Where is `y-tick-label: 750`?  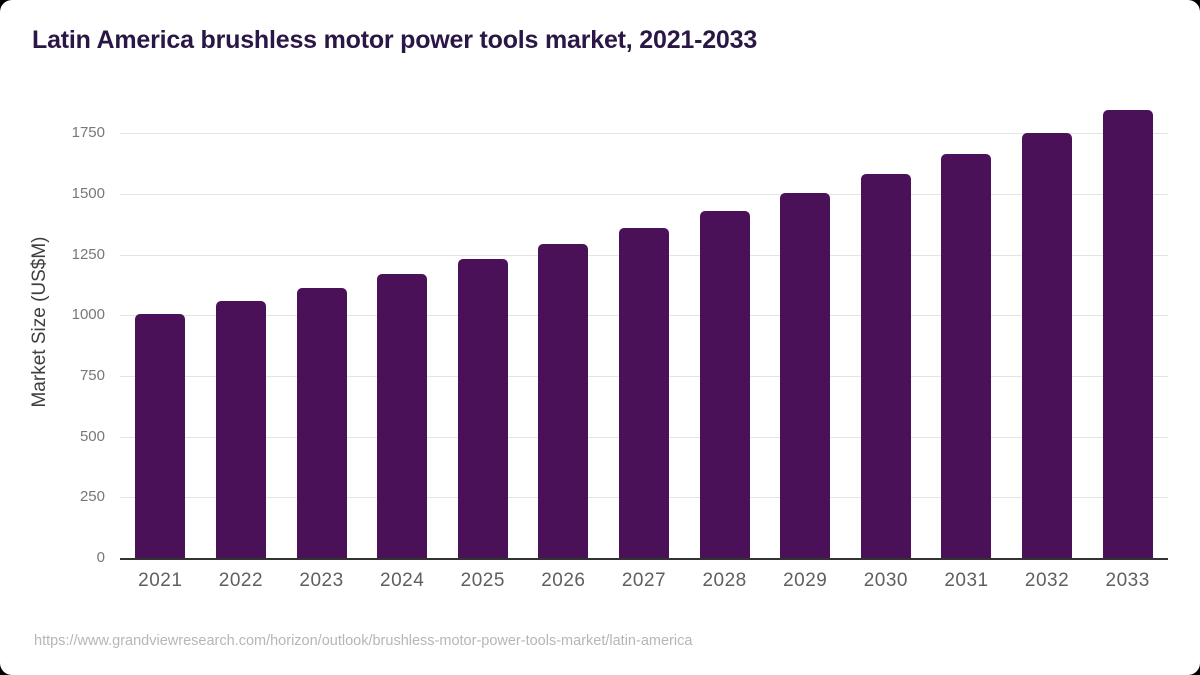
y-tick-label: 750 is located at coordinates (92, 375).